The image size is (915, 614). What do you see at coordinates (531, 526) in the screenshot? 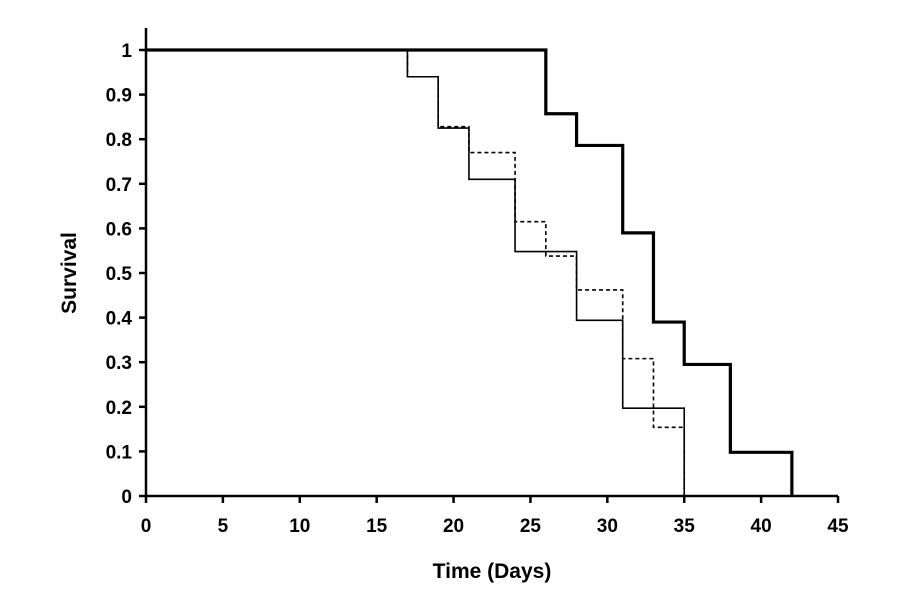
I see `x-tick-label: 25` at bounding box center [531, 526].